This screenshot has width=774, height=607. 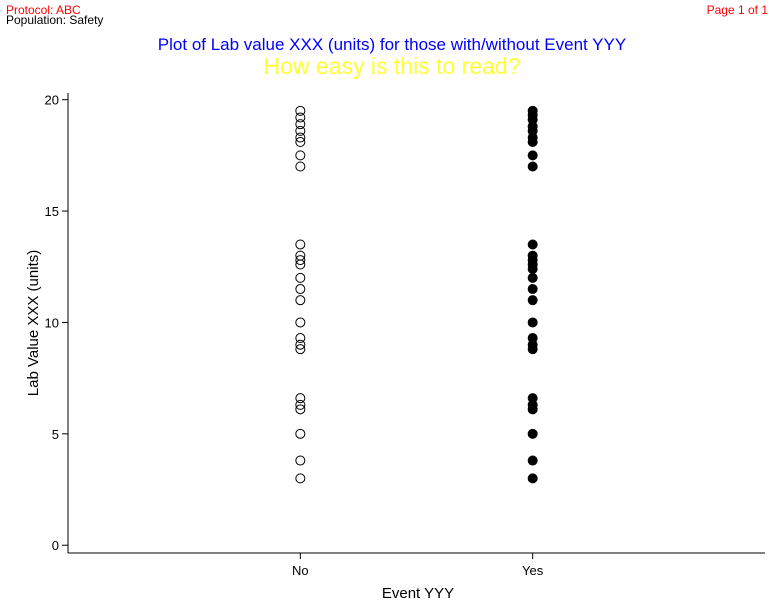 What do you see at coordinates (533, 570) in the screenshot?
I see `x-tick-label: Yes` at bounding box center [533, 570].